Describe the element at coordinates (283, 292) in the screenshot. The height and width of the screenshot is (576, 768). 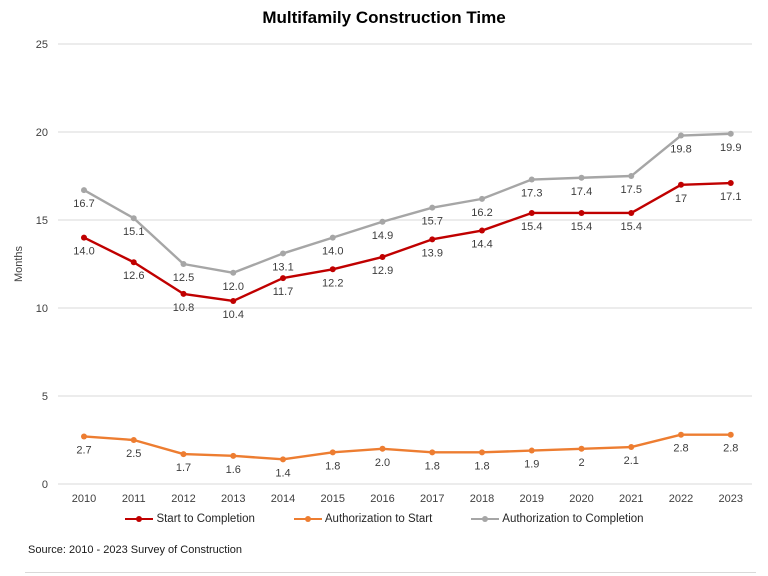
I see `data-label: 11.7` at that location.